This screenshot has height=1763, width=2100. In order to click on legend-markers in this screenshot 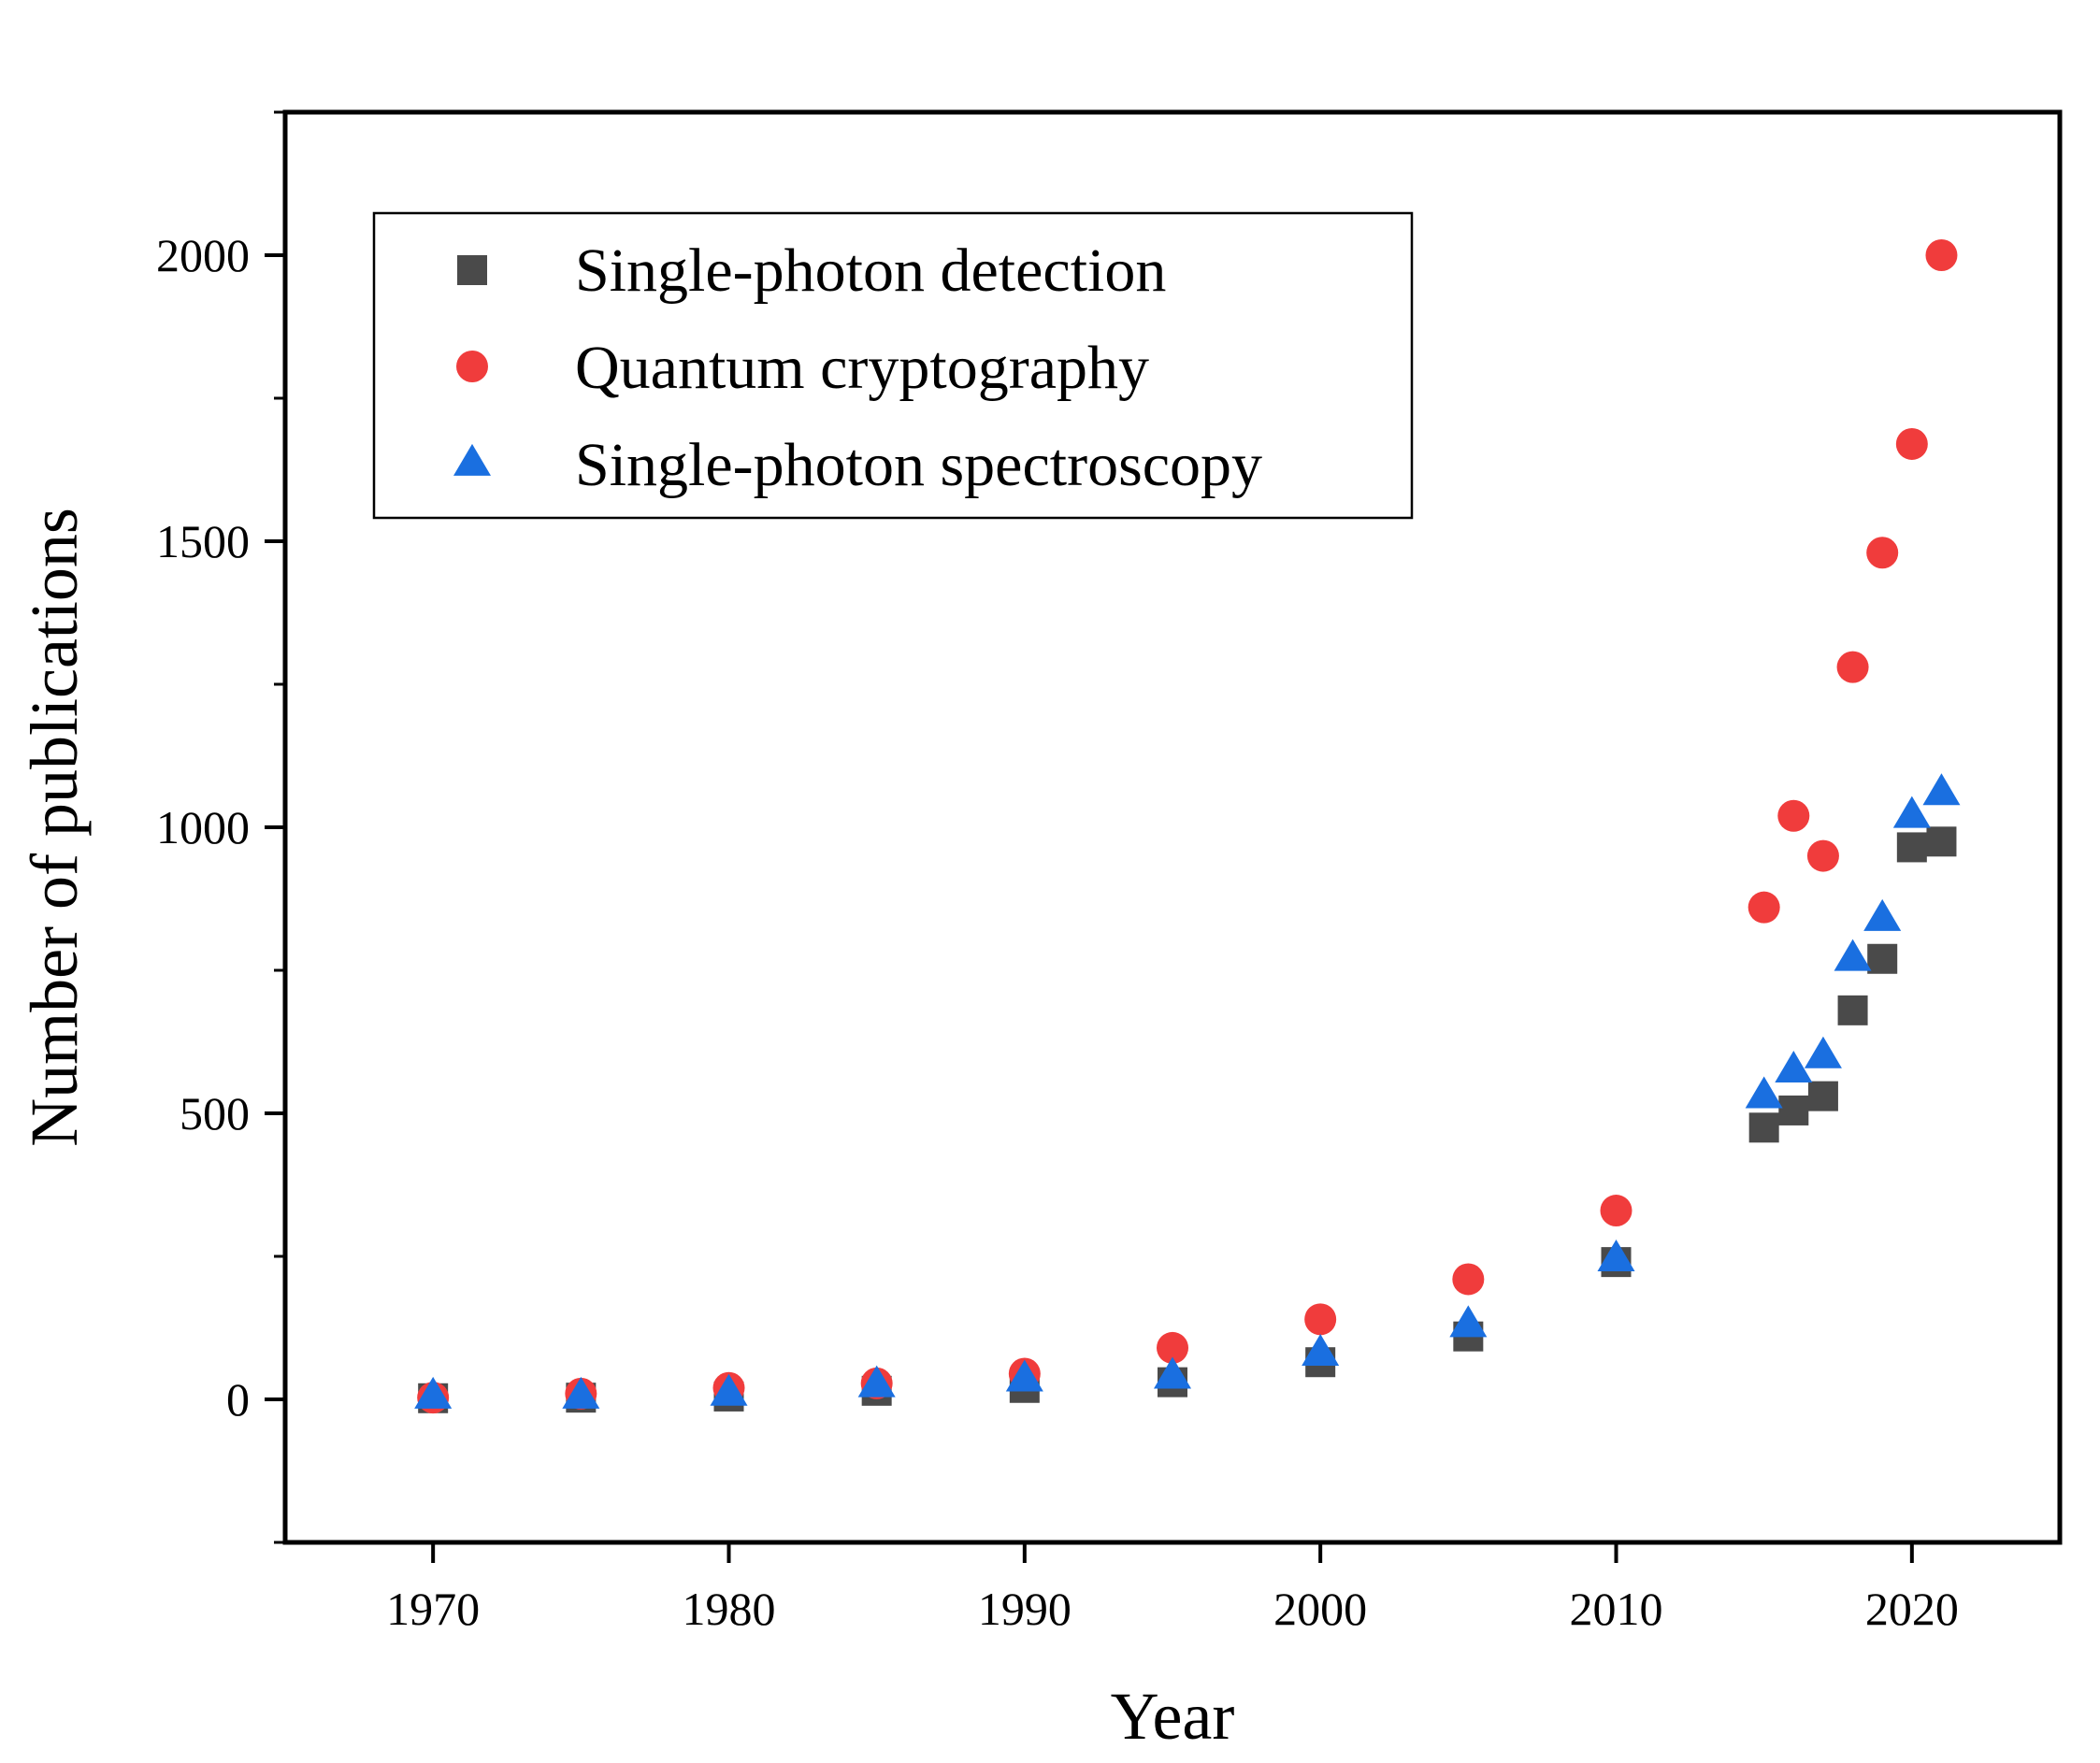, I will do `click(472, 365)`.